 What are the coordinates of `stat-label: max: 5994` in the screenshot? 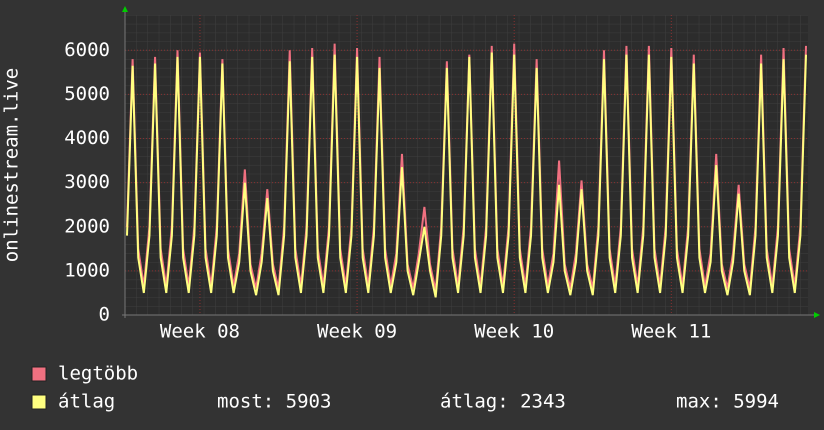 It's located at (727, 402).